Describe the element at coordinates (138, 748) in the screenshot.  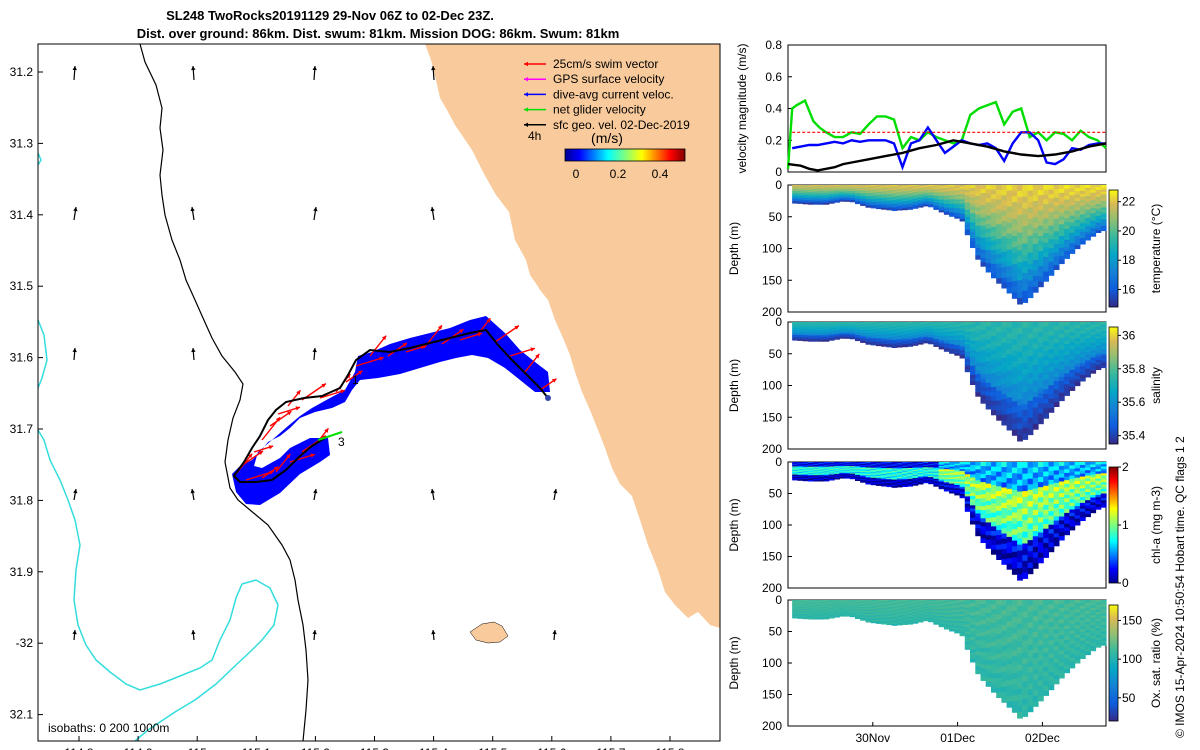
I see `map-x-tick: 114.9` at that location.